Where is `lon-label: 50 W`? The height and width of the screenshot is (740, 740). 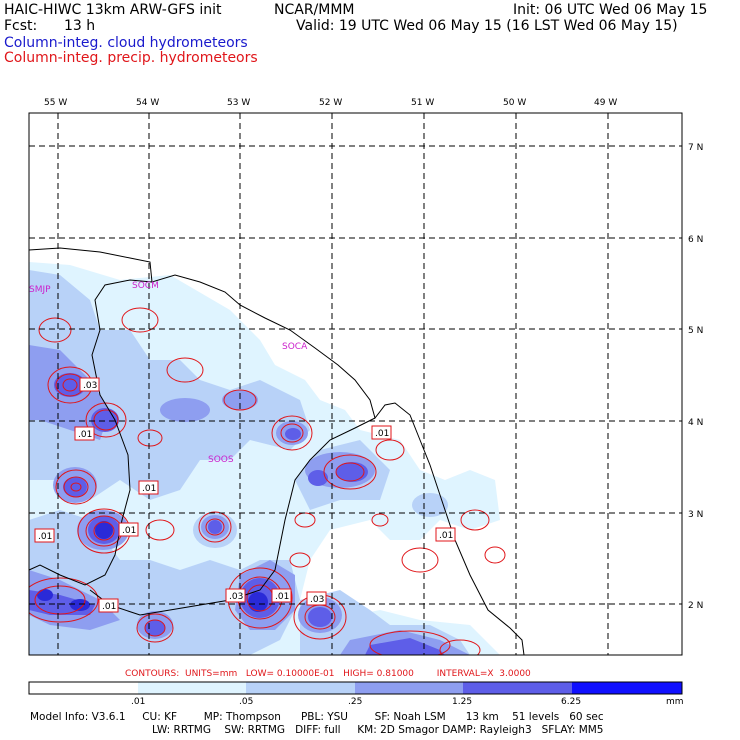
lon-label: 50 W is located at coordinates (514, 103).